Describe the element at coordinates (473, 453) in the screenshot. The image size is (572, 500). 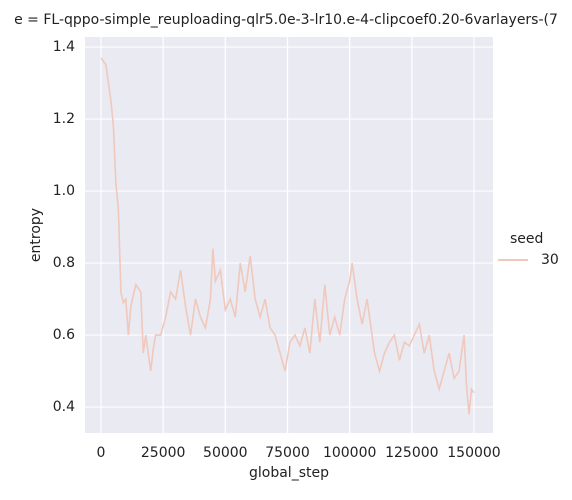
I see `x-tick-label: 150000` at that location.